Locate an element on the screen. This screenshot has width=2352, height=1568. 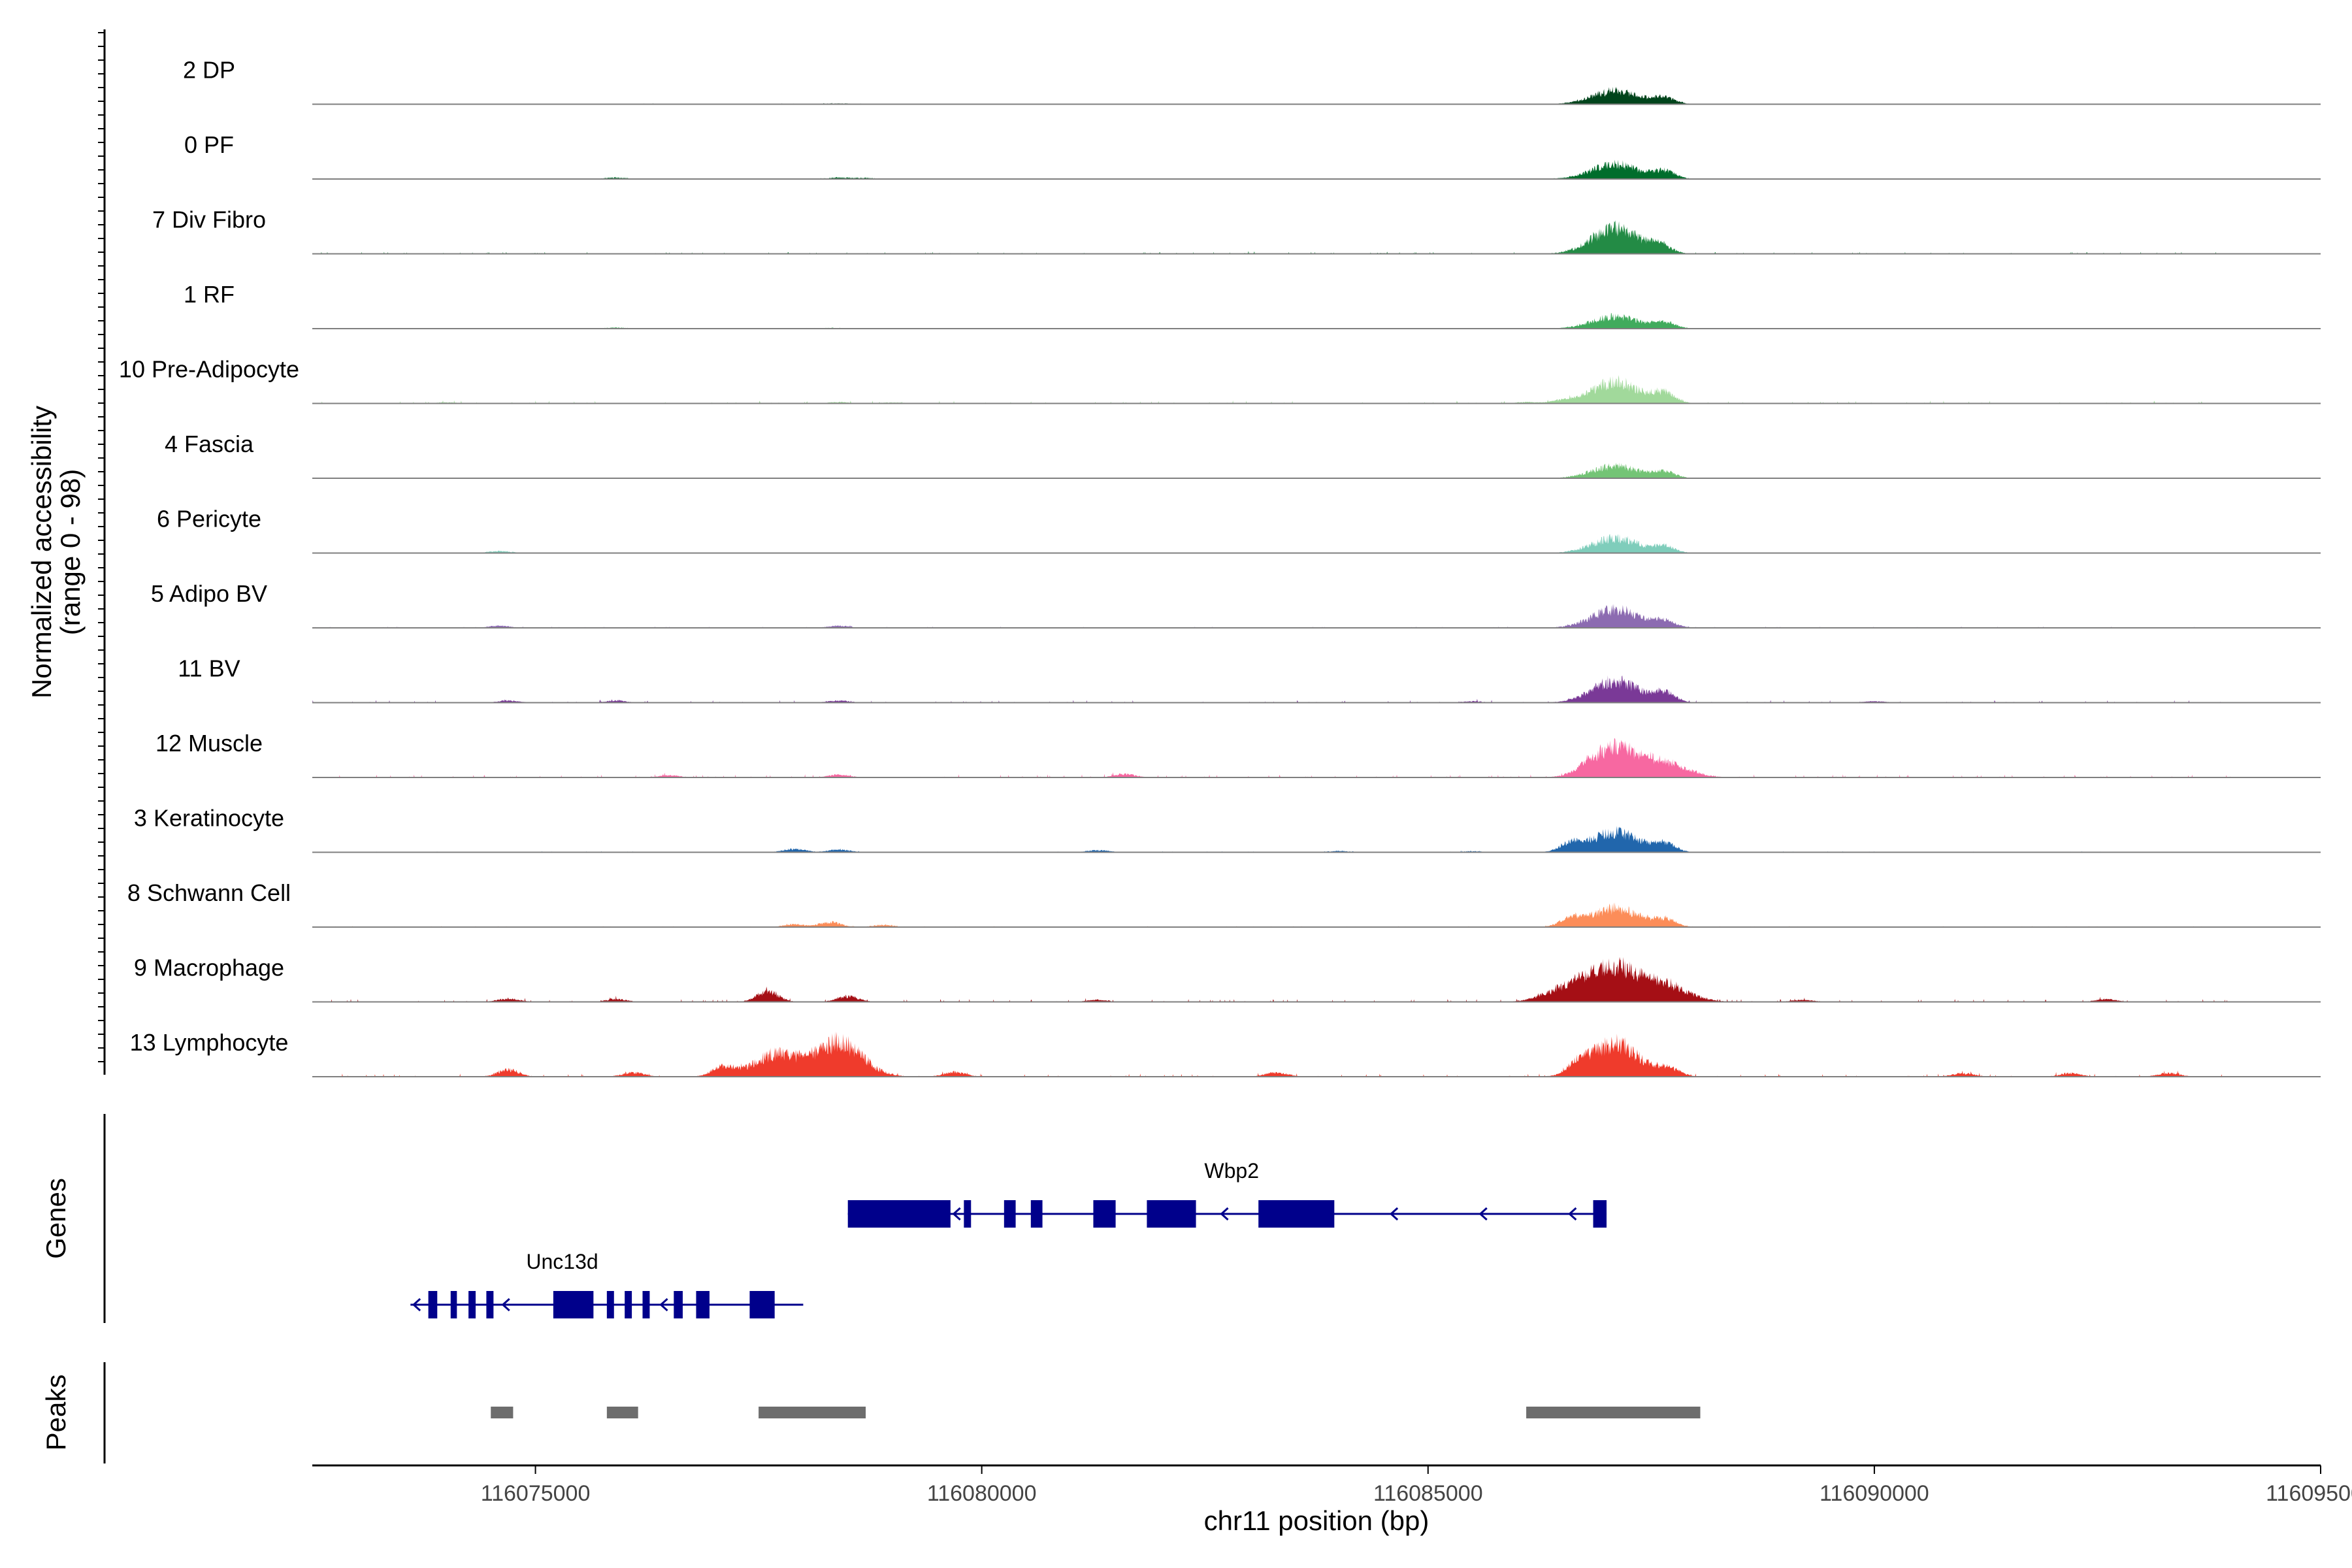
coverage-track: 5 Adipo BV is located at coordinates (1236, 604).